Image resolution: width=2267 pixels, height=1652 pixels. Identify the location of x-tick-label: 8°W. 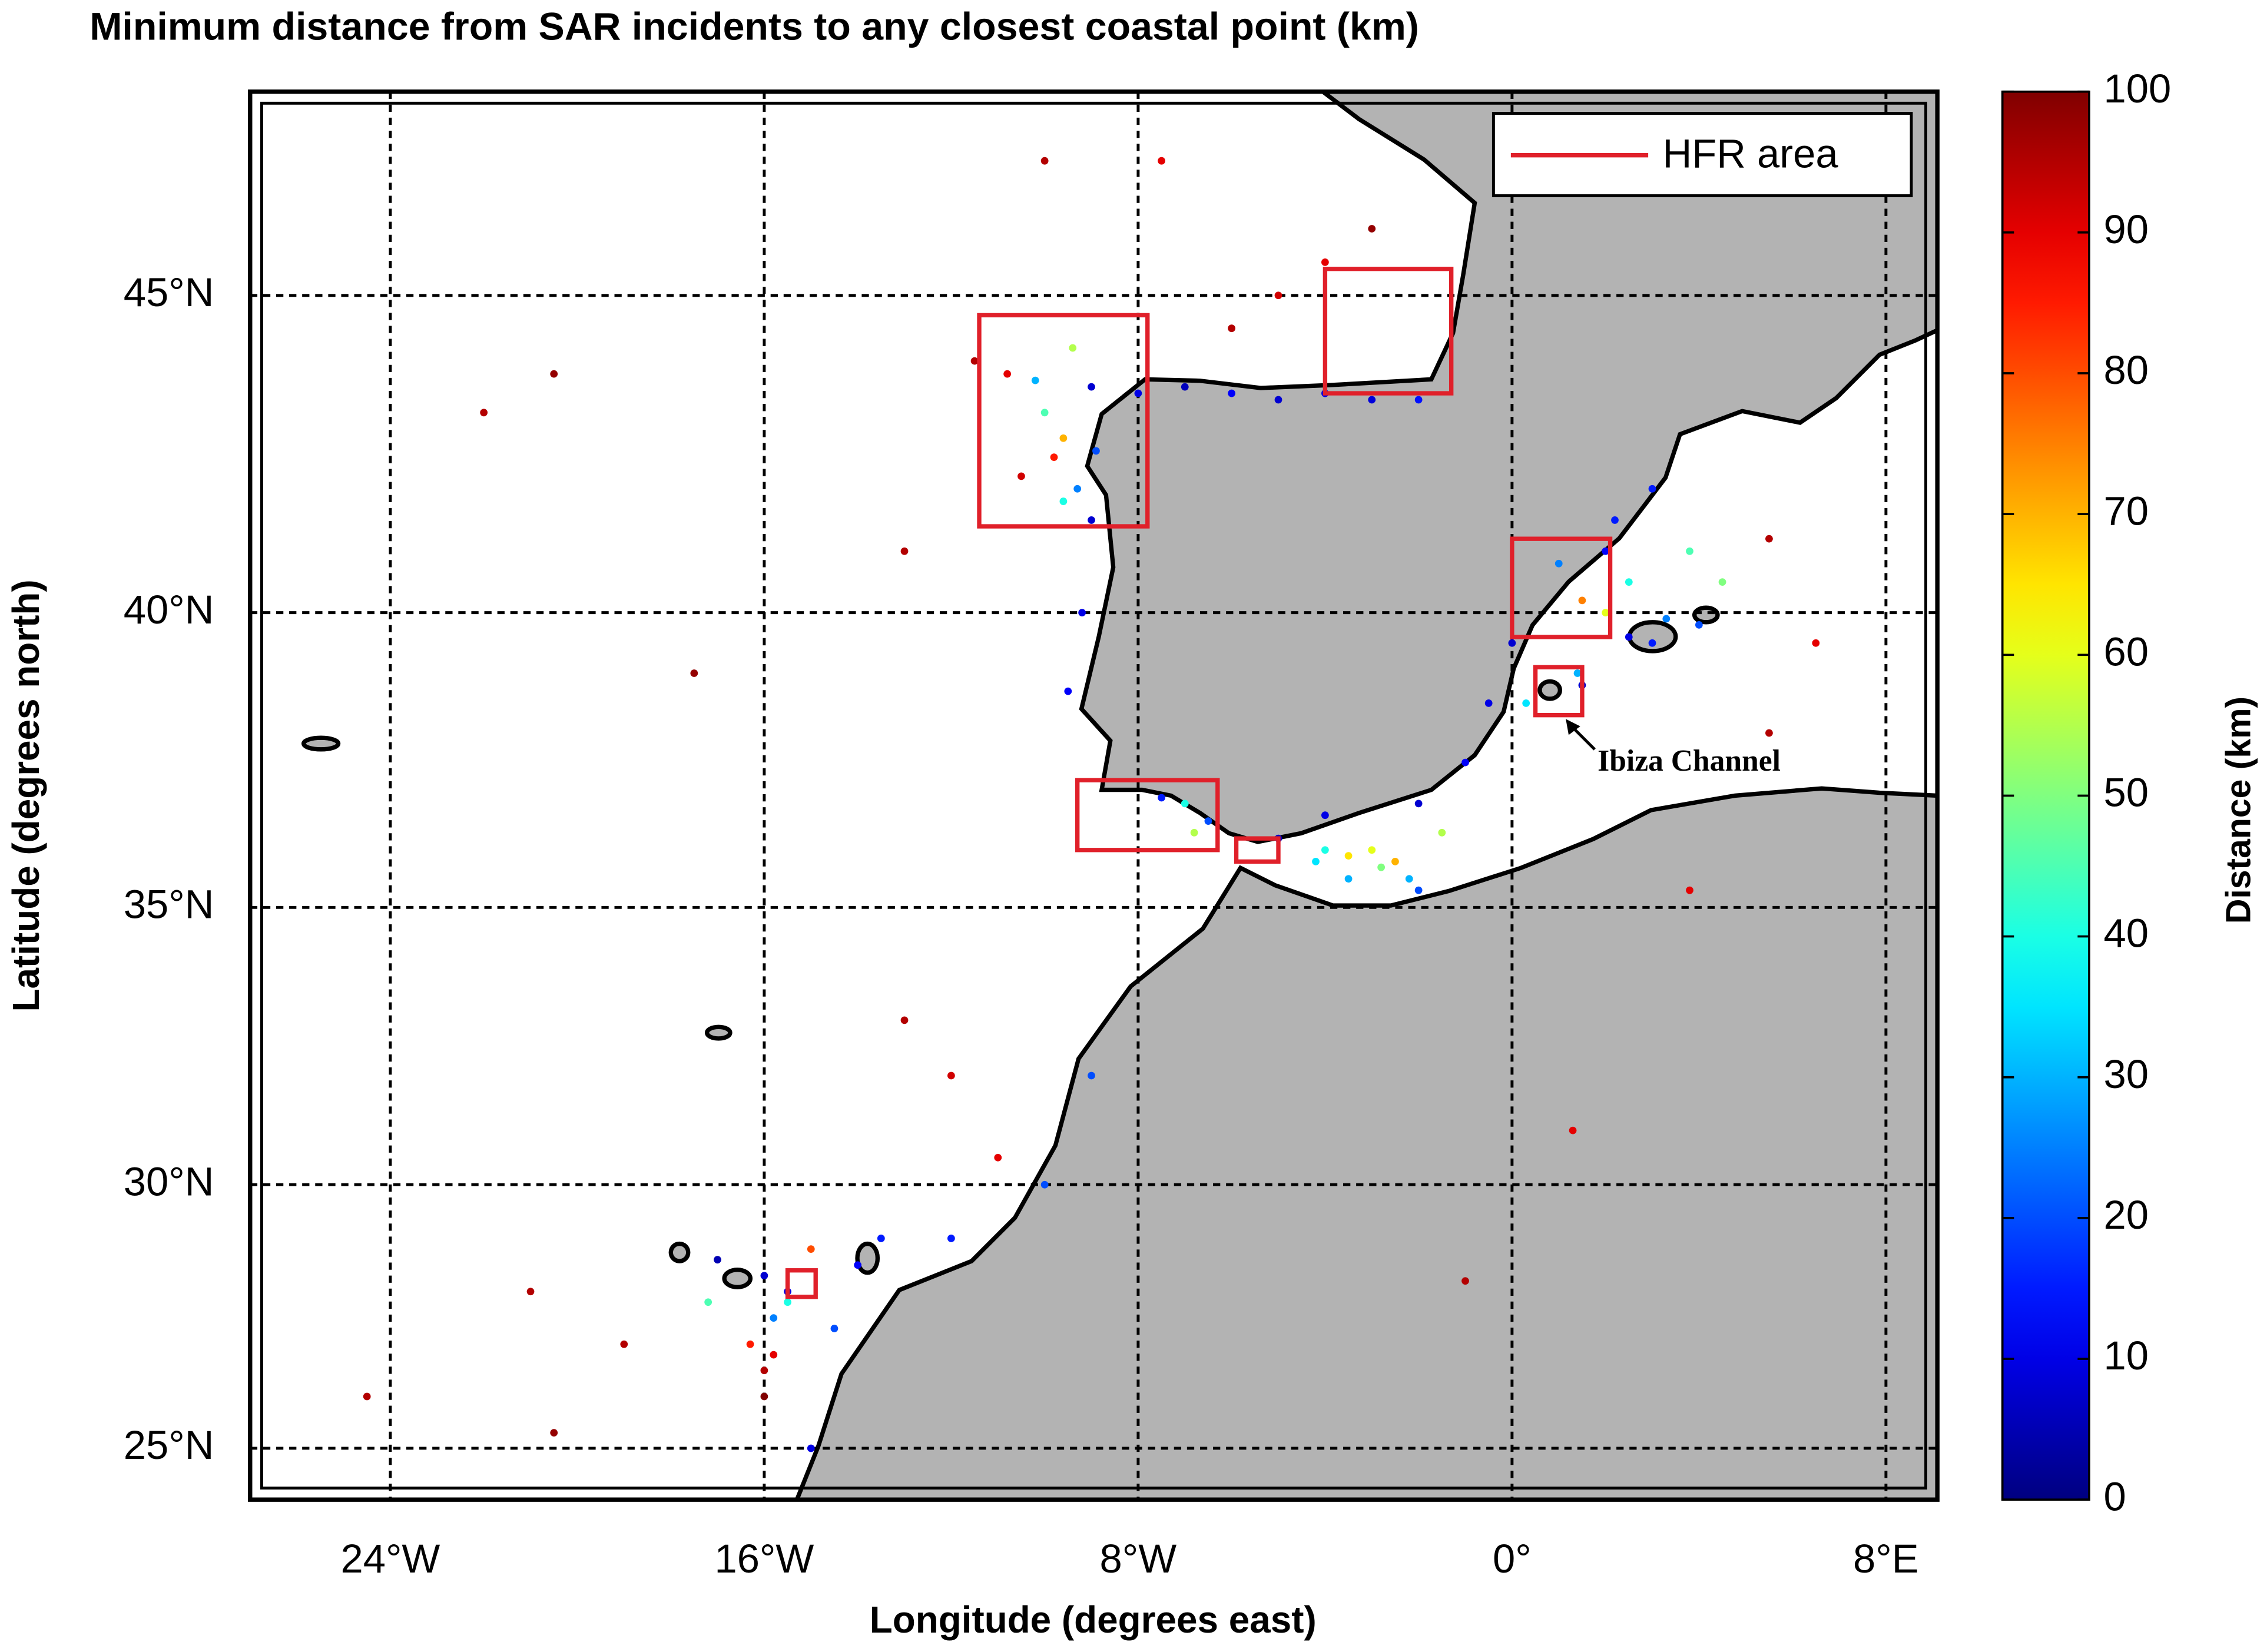
(1138, 1558).